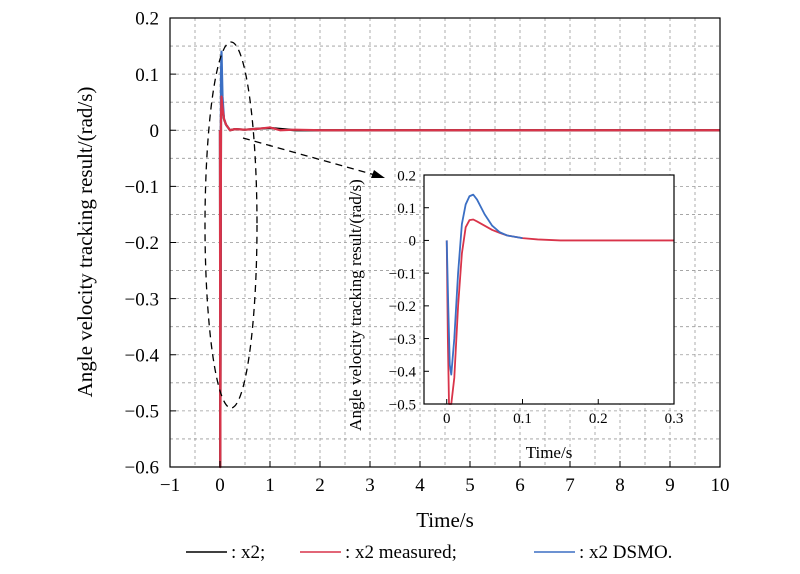  Describe the element at coordinates (170, 485) in the screenshot. I see `main-x-tick-label: −1` at that location.